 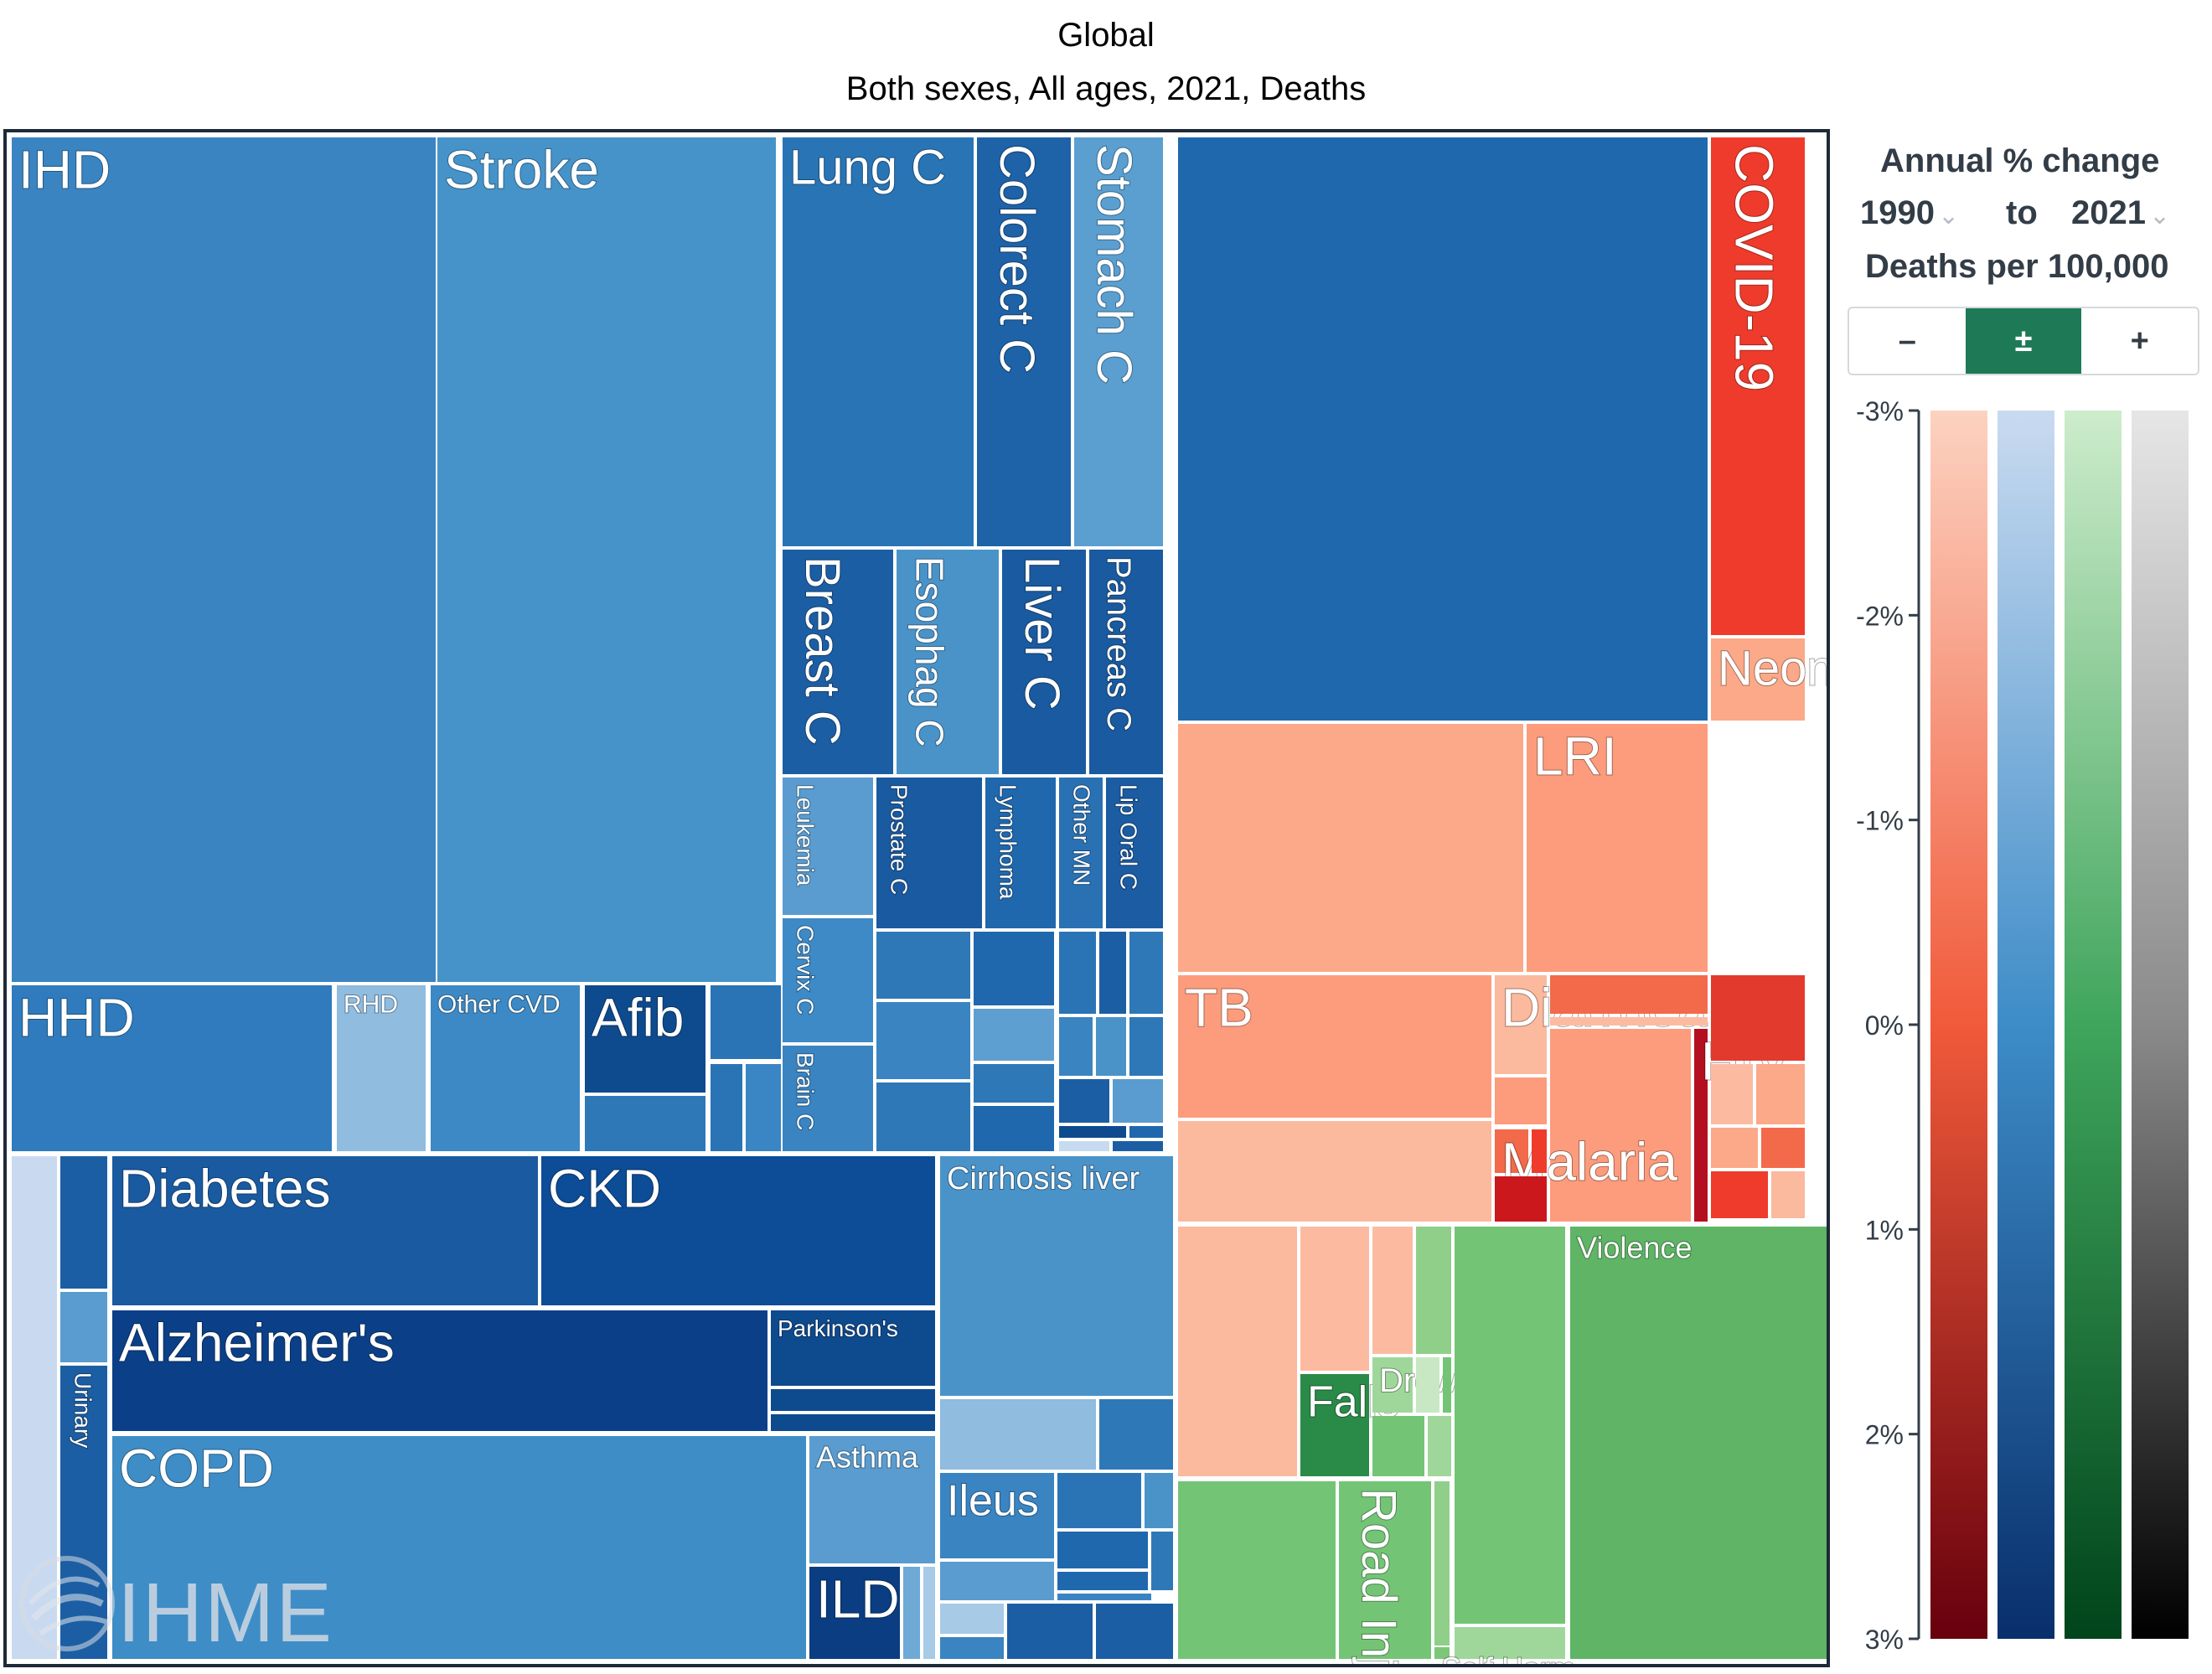 What do you see at coordinates (1511, 1151) in the screenshot?
I see `cell-malaria` at bounding box center [1511, 1151].